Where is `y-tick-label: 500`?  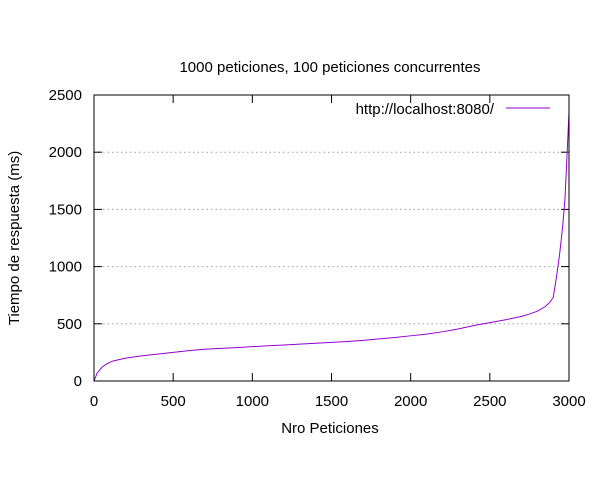
y-tick-label: 500 is located at coordinates (69, 324).